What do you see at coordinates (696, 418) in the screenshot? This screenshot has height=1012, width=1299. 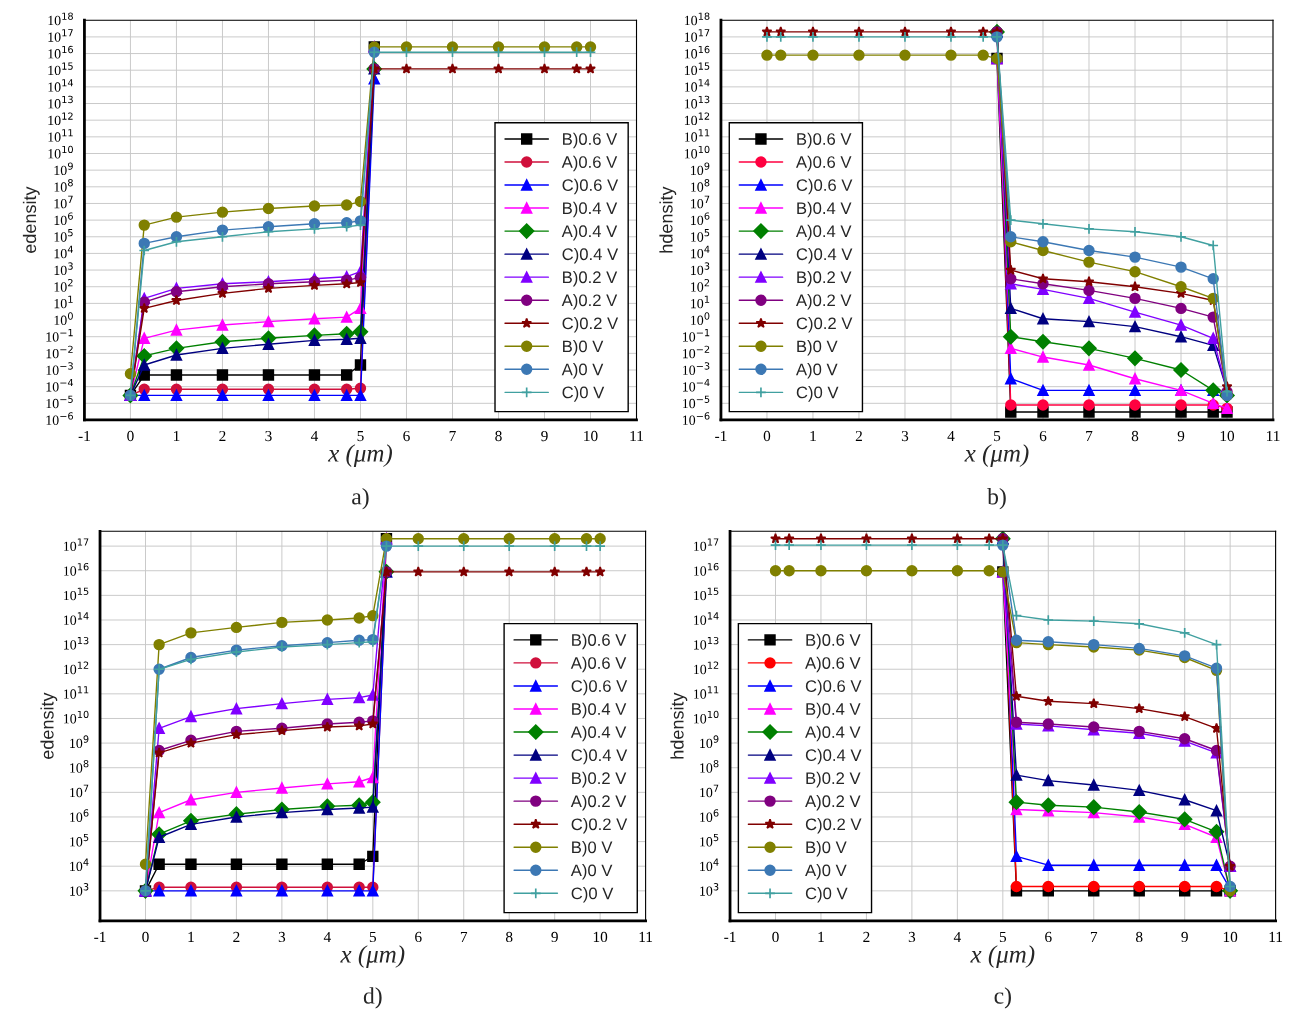 I see `y-tick-label: 10$^{−6}$` at bounding box center [696, 418].